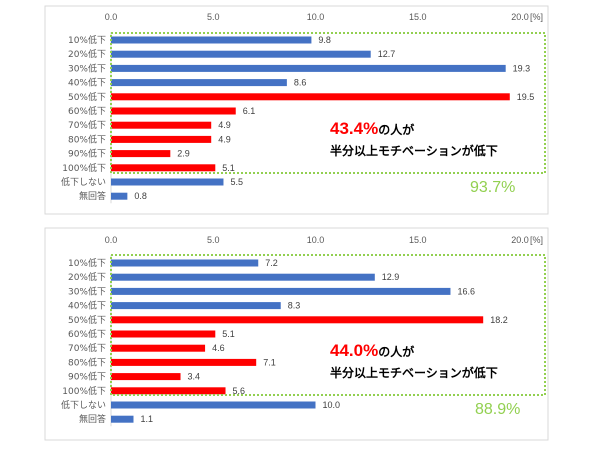 Image resolution: width=600 pixels, height=450 pixels. What do you see at coordinates (387, 54) in the screenshot?
I see `value-label: 12.7` at bounding box center [387, 54].